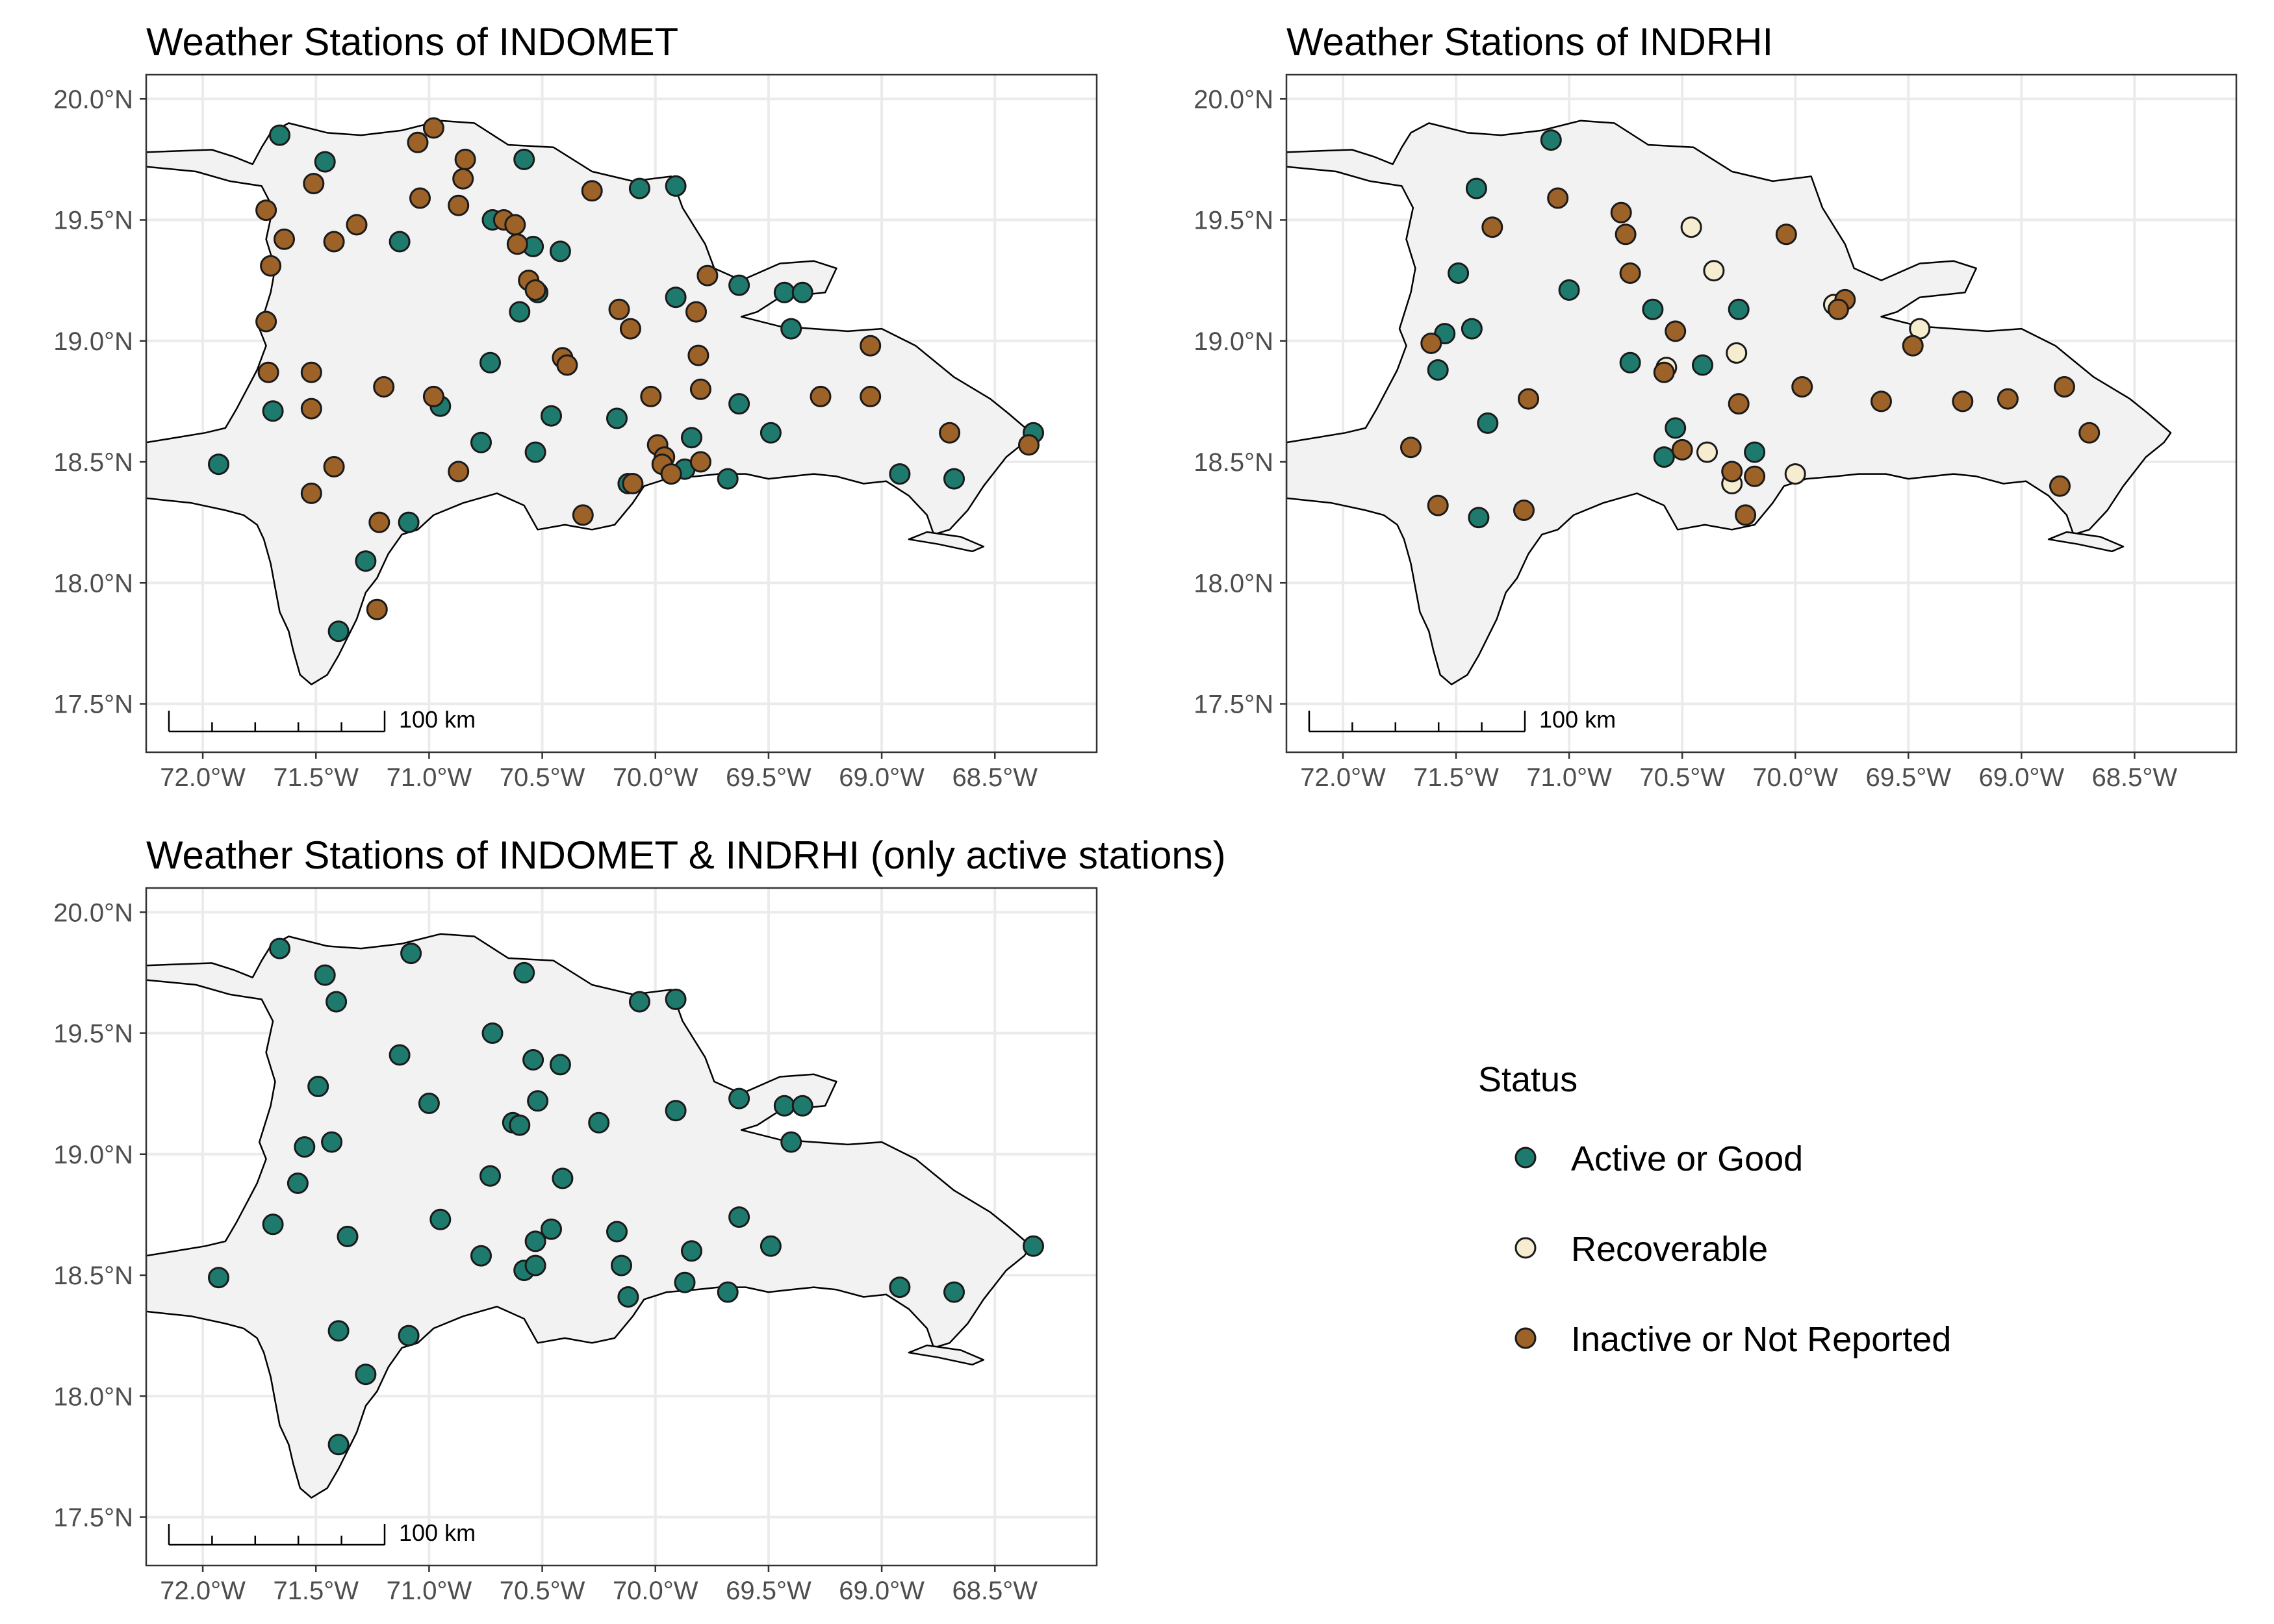 The height and width of the screenshot is (1624, 2274). Describe the element at coordinates (437, 719) in the screenshot. I see `scale-bar-label: 100 km` at that location.